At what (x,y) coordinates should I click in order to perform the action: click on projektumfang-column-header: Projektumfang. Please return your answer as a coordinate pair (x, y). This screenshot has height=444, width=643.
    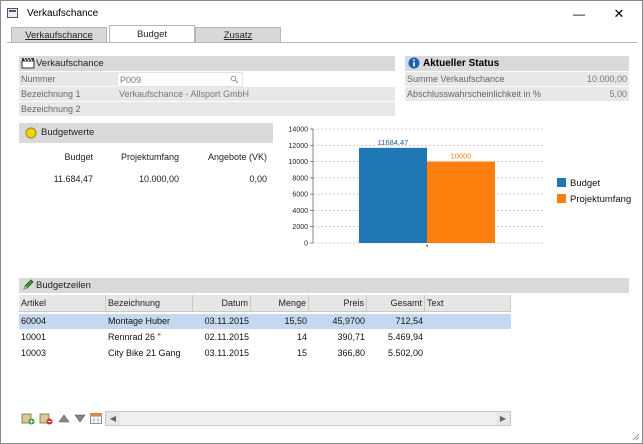
    Looking at the image, I should click on (149, 157).